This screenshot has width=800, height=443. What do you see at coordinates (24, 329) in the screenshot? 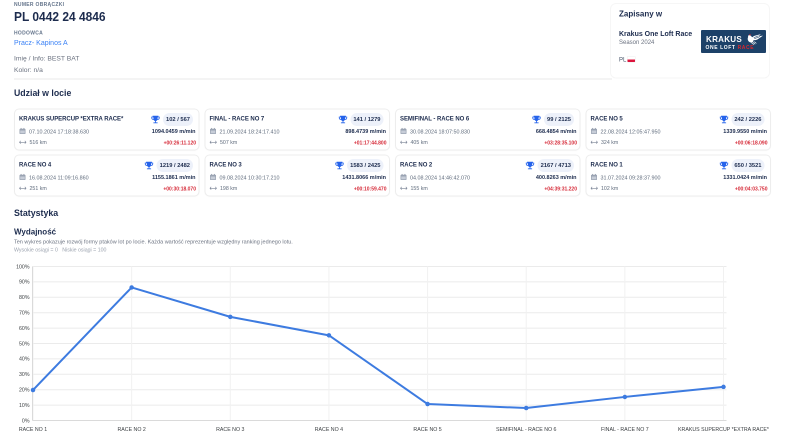
I see `svg-text: 60%` at bounding box center [24, 329].